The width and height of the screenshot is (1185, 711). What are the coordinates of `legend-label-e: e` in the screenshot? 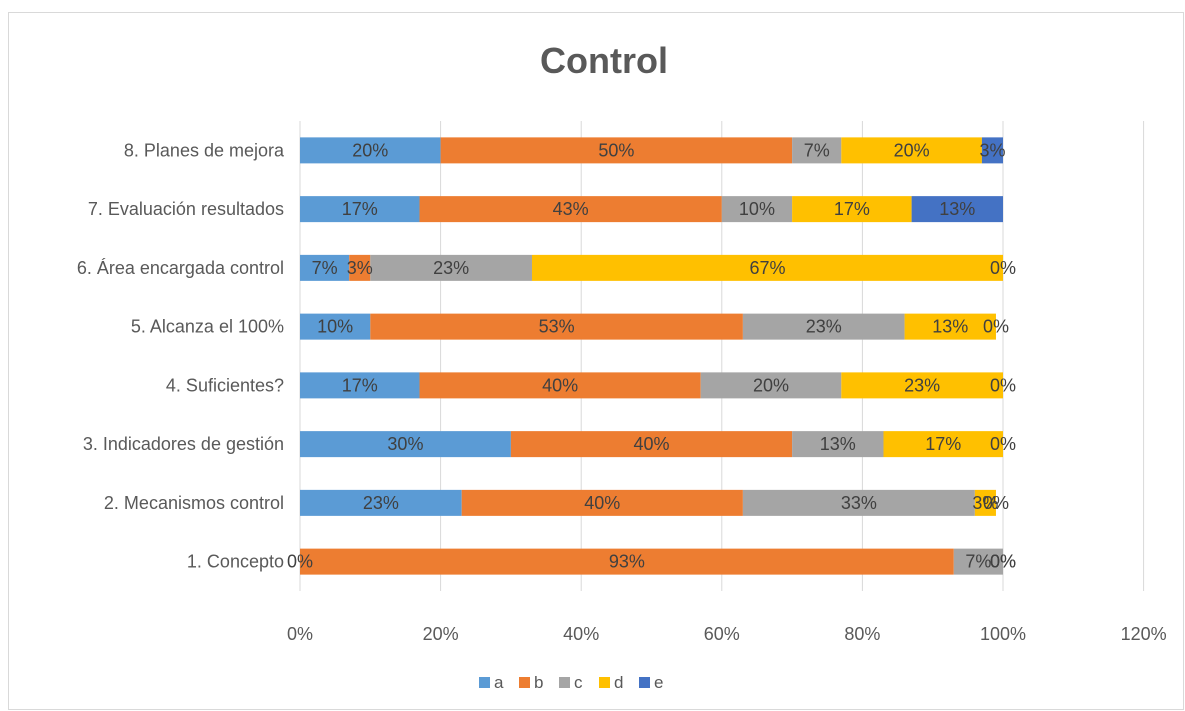 It's located at (658, 682).